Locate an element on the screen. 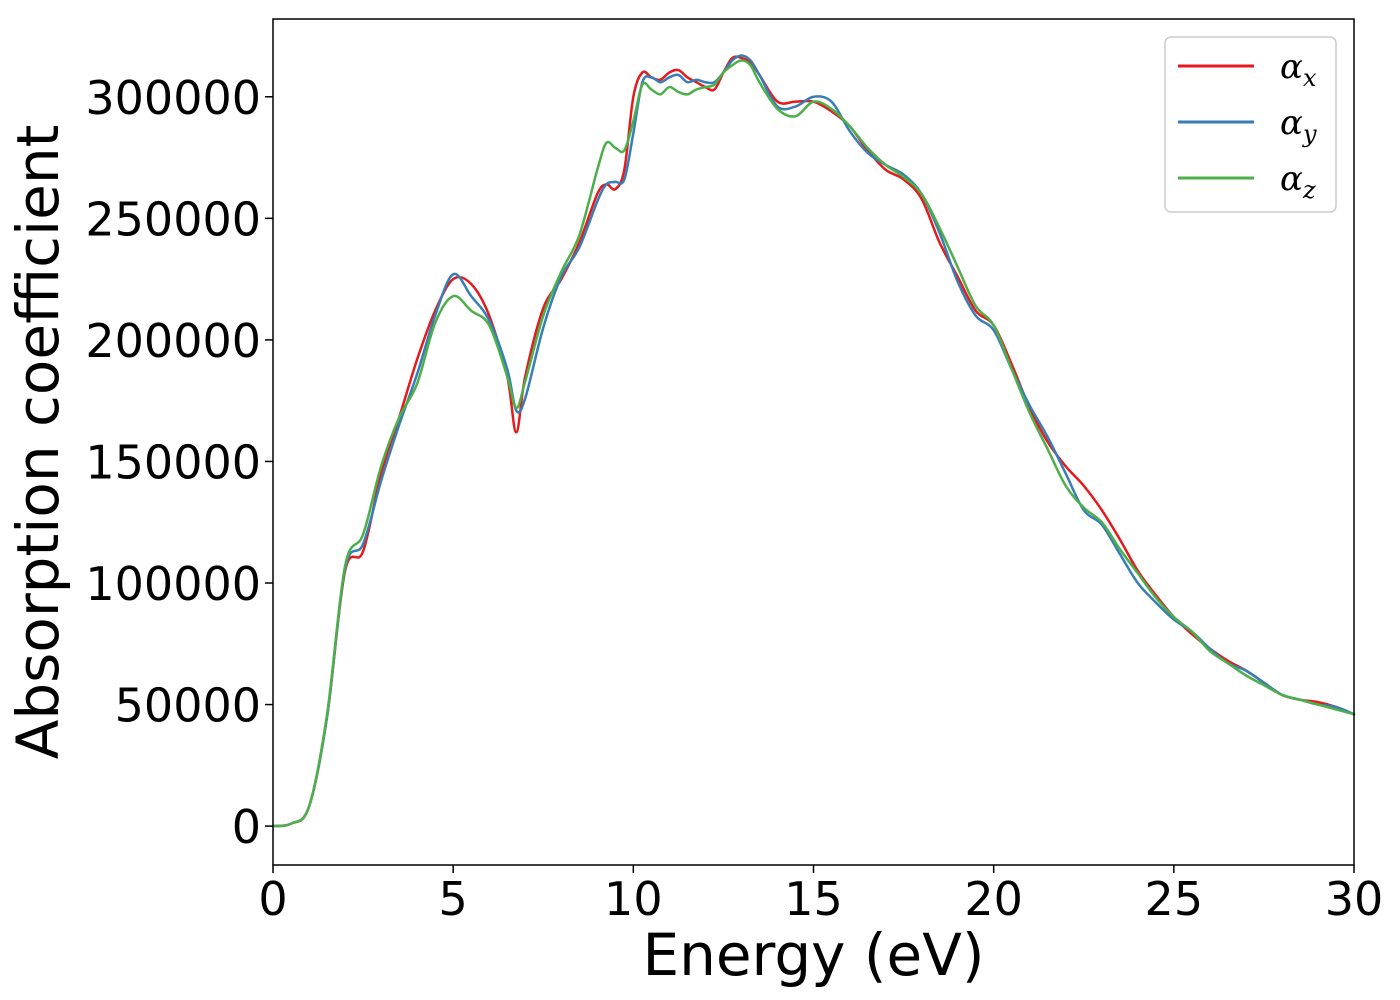  x-axis-ticks: 0 5 10 15 20 25 30 is located at coordinates (820, 895).